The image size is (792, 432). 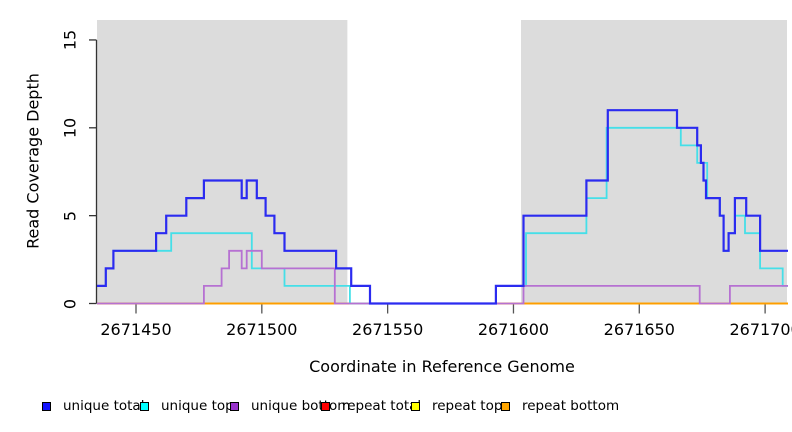 I want to click on y-tick-label-3: 15, so click(x=70, y=40).